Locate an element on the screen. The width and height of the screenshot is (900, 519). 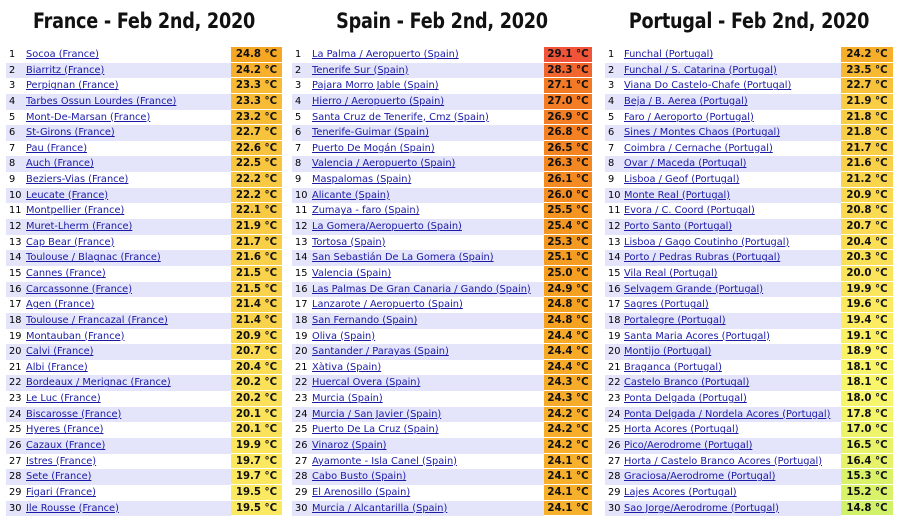
station-link: Porto / Pedras Rubras (Portugal) is located at coordinates (702, 258).